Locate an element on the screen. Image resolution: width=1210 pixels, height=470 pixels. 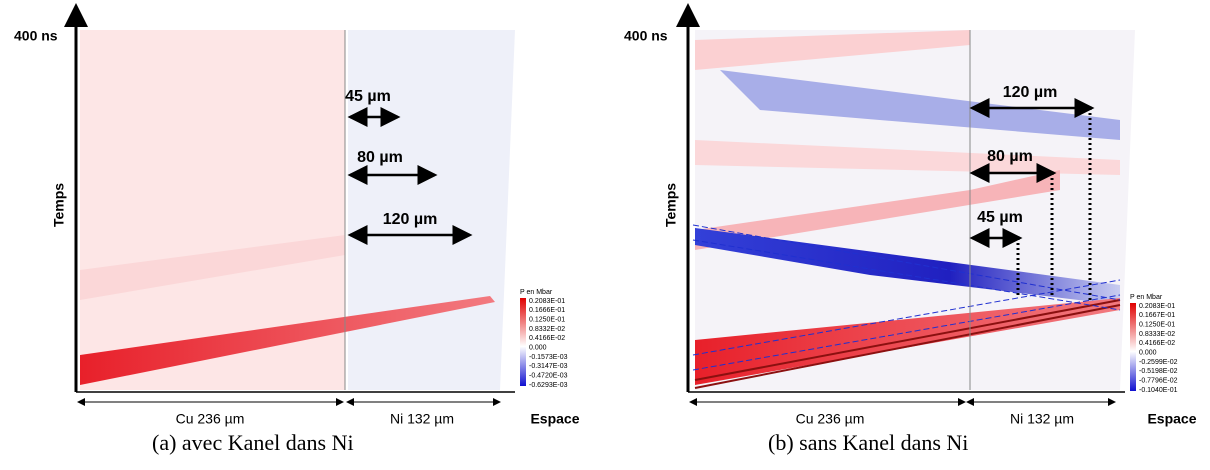
shock-band is located at coordinates (287, 340).